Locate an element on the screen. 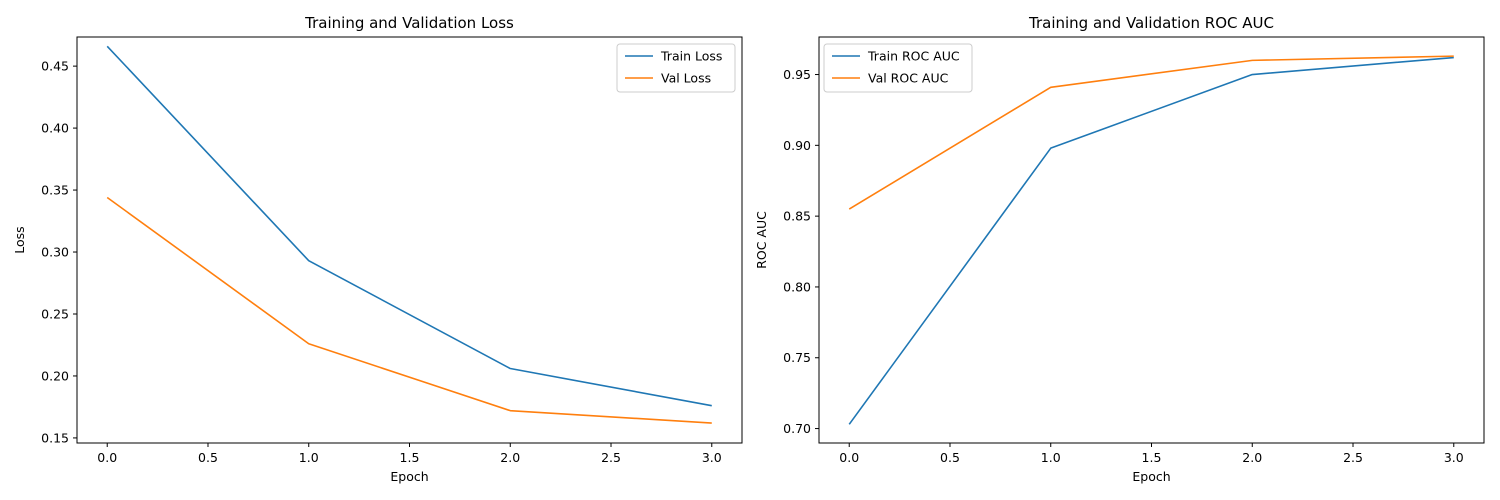 The width and height of the screenshot is (1500, 500). loss-chart-xlabel: Epoch is located at coordinates (409, 476).